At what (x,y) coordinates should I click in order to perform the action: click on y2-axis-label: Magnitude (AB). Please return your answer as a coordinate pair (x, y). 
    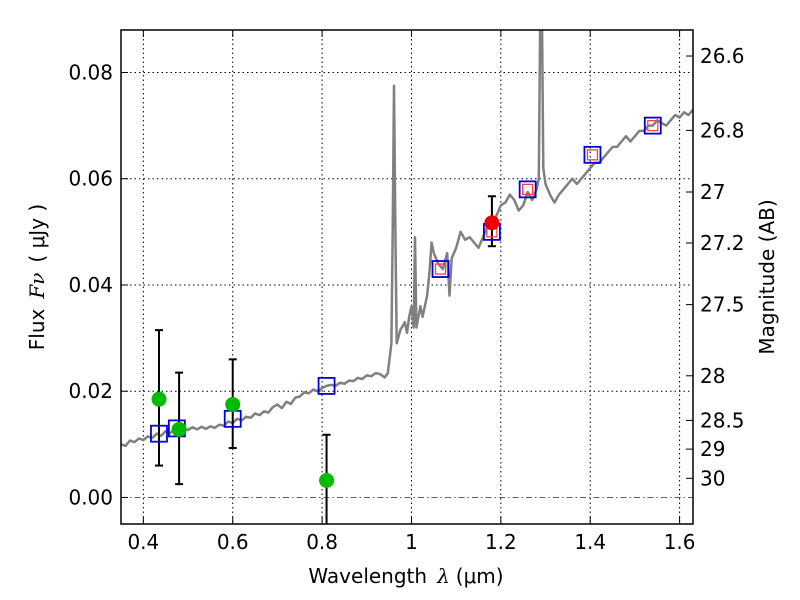
    Looking at the image, I should click on (767, 276).